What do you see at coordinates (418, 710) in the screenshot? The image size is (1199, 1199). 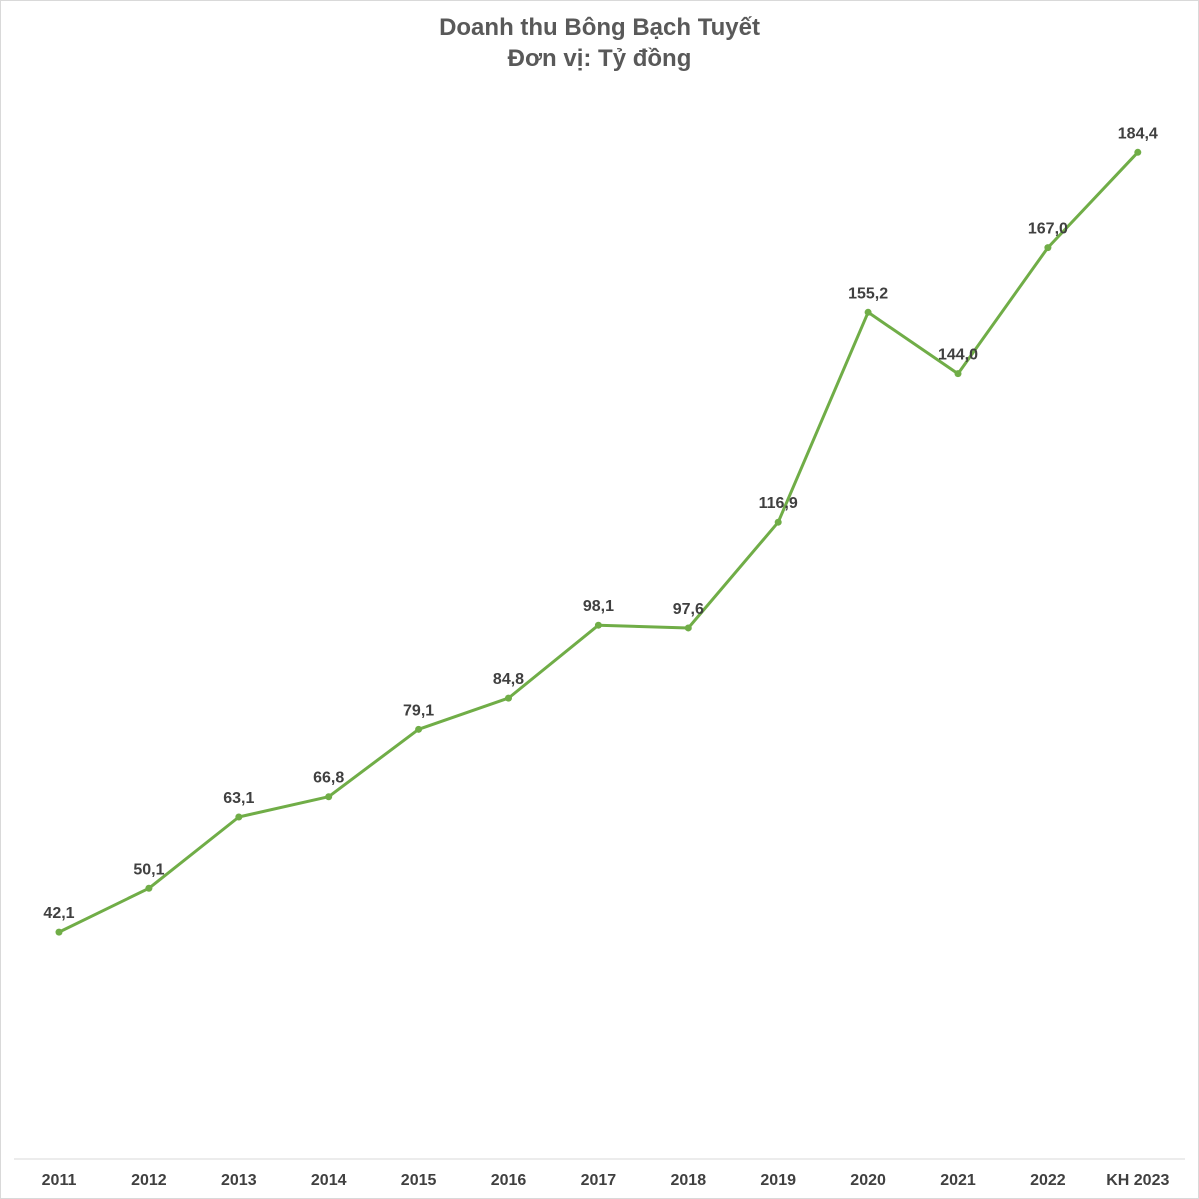 I see `data-label: 79,1` at bounding box center [418, 710].